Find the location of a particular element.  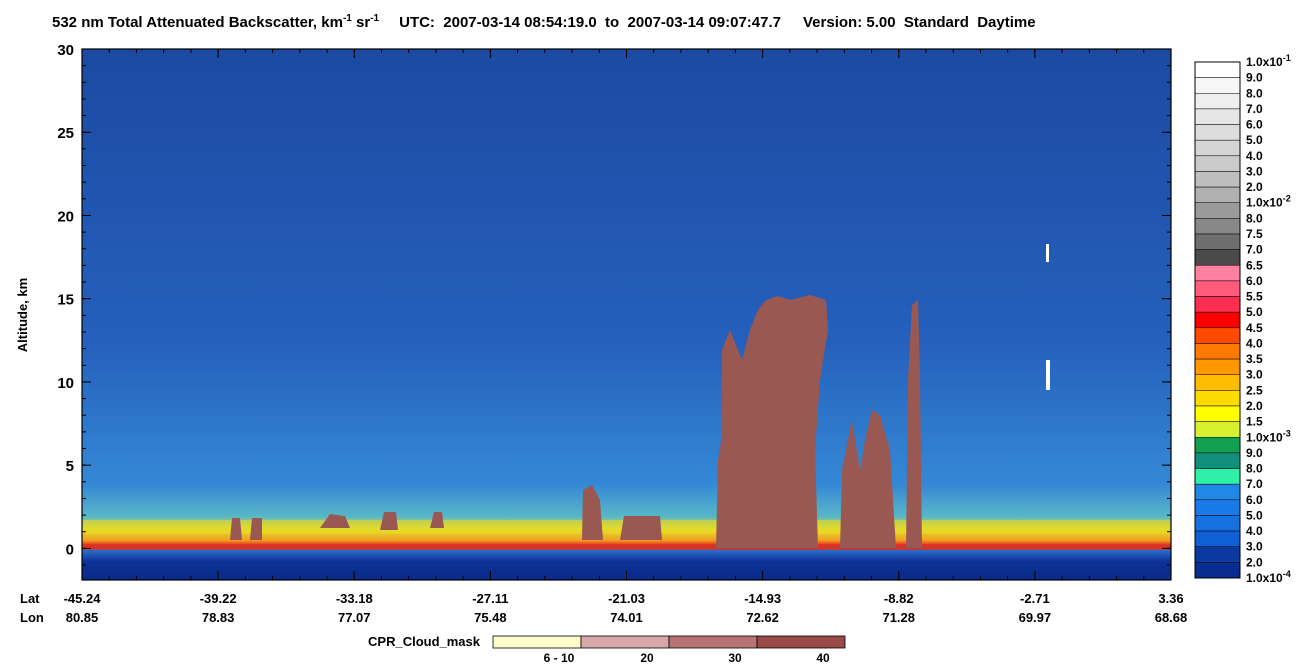

y-tick-label: 20 is located at coordinates (65, 216).